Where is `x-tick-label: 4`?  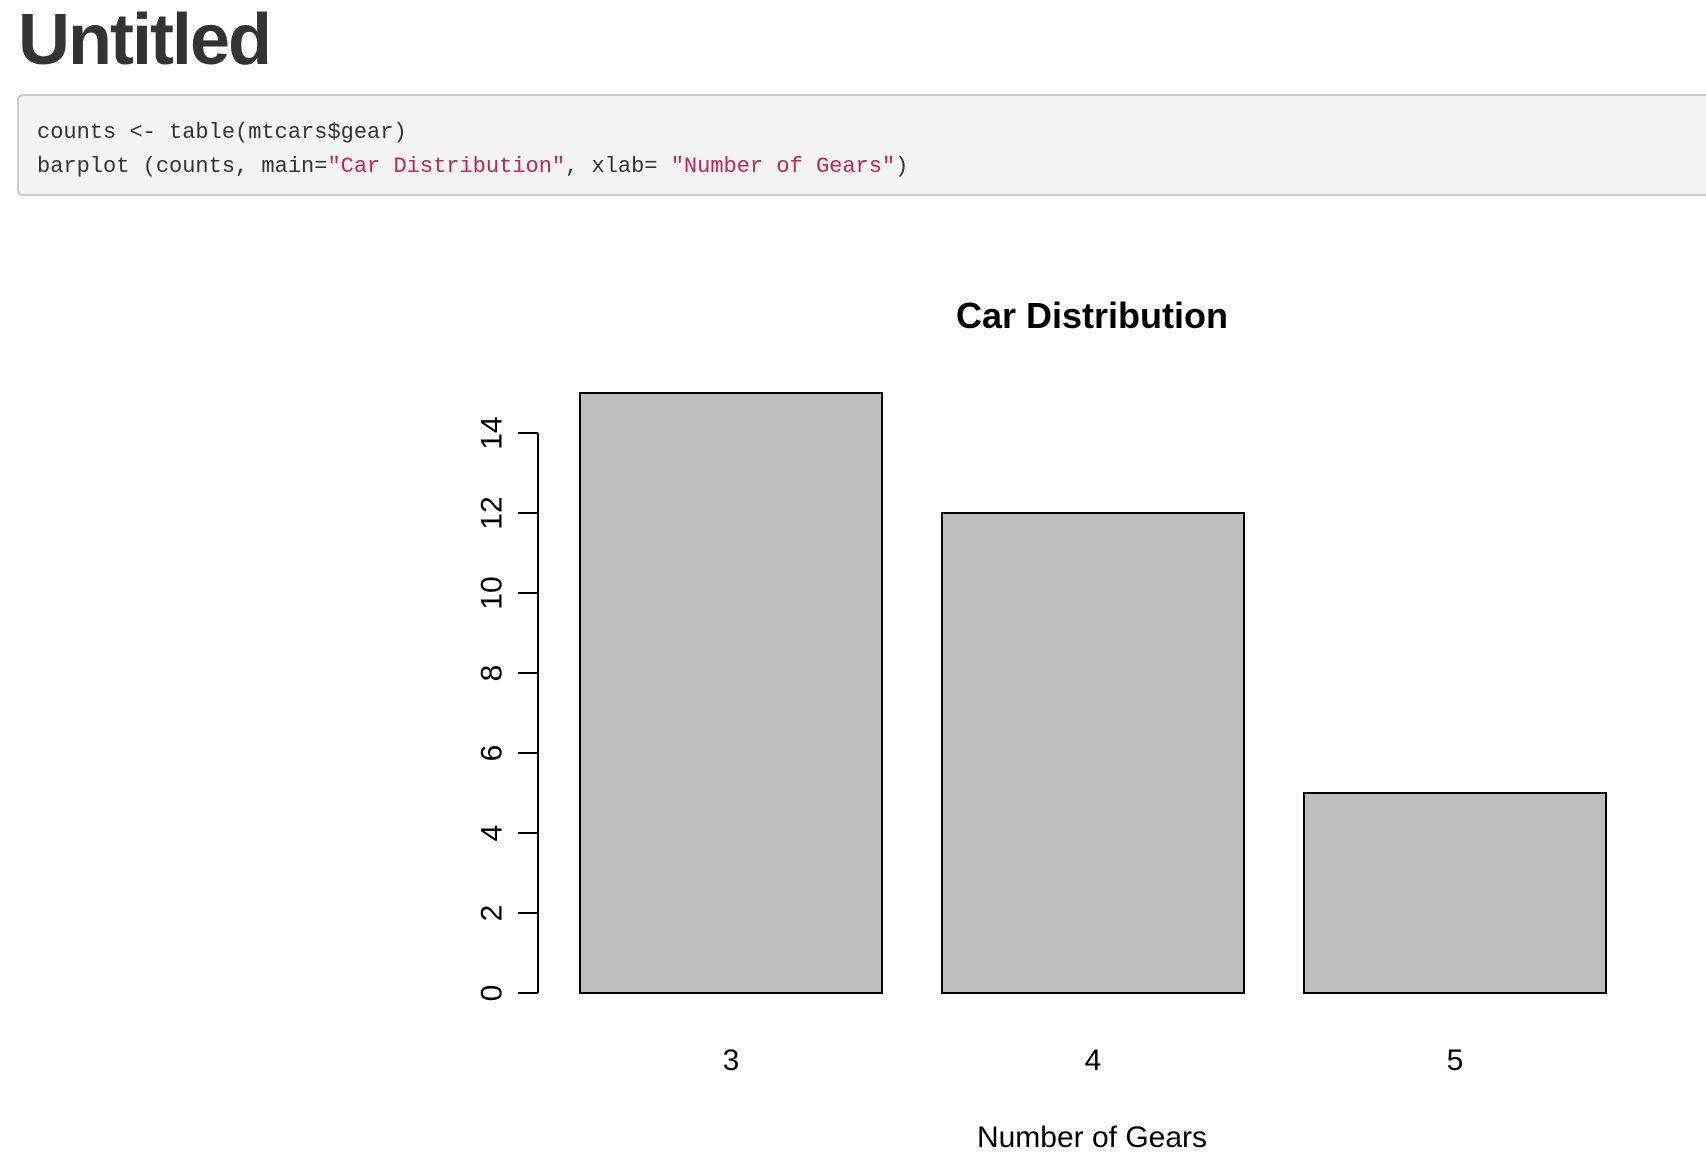 x-tick-label: 4 is located at coordinates (1093, 1060).